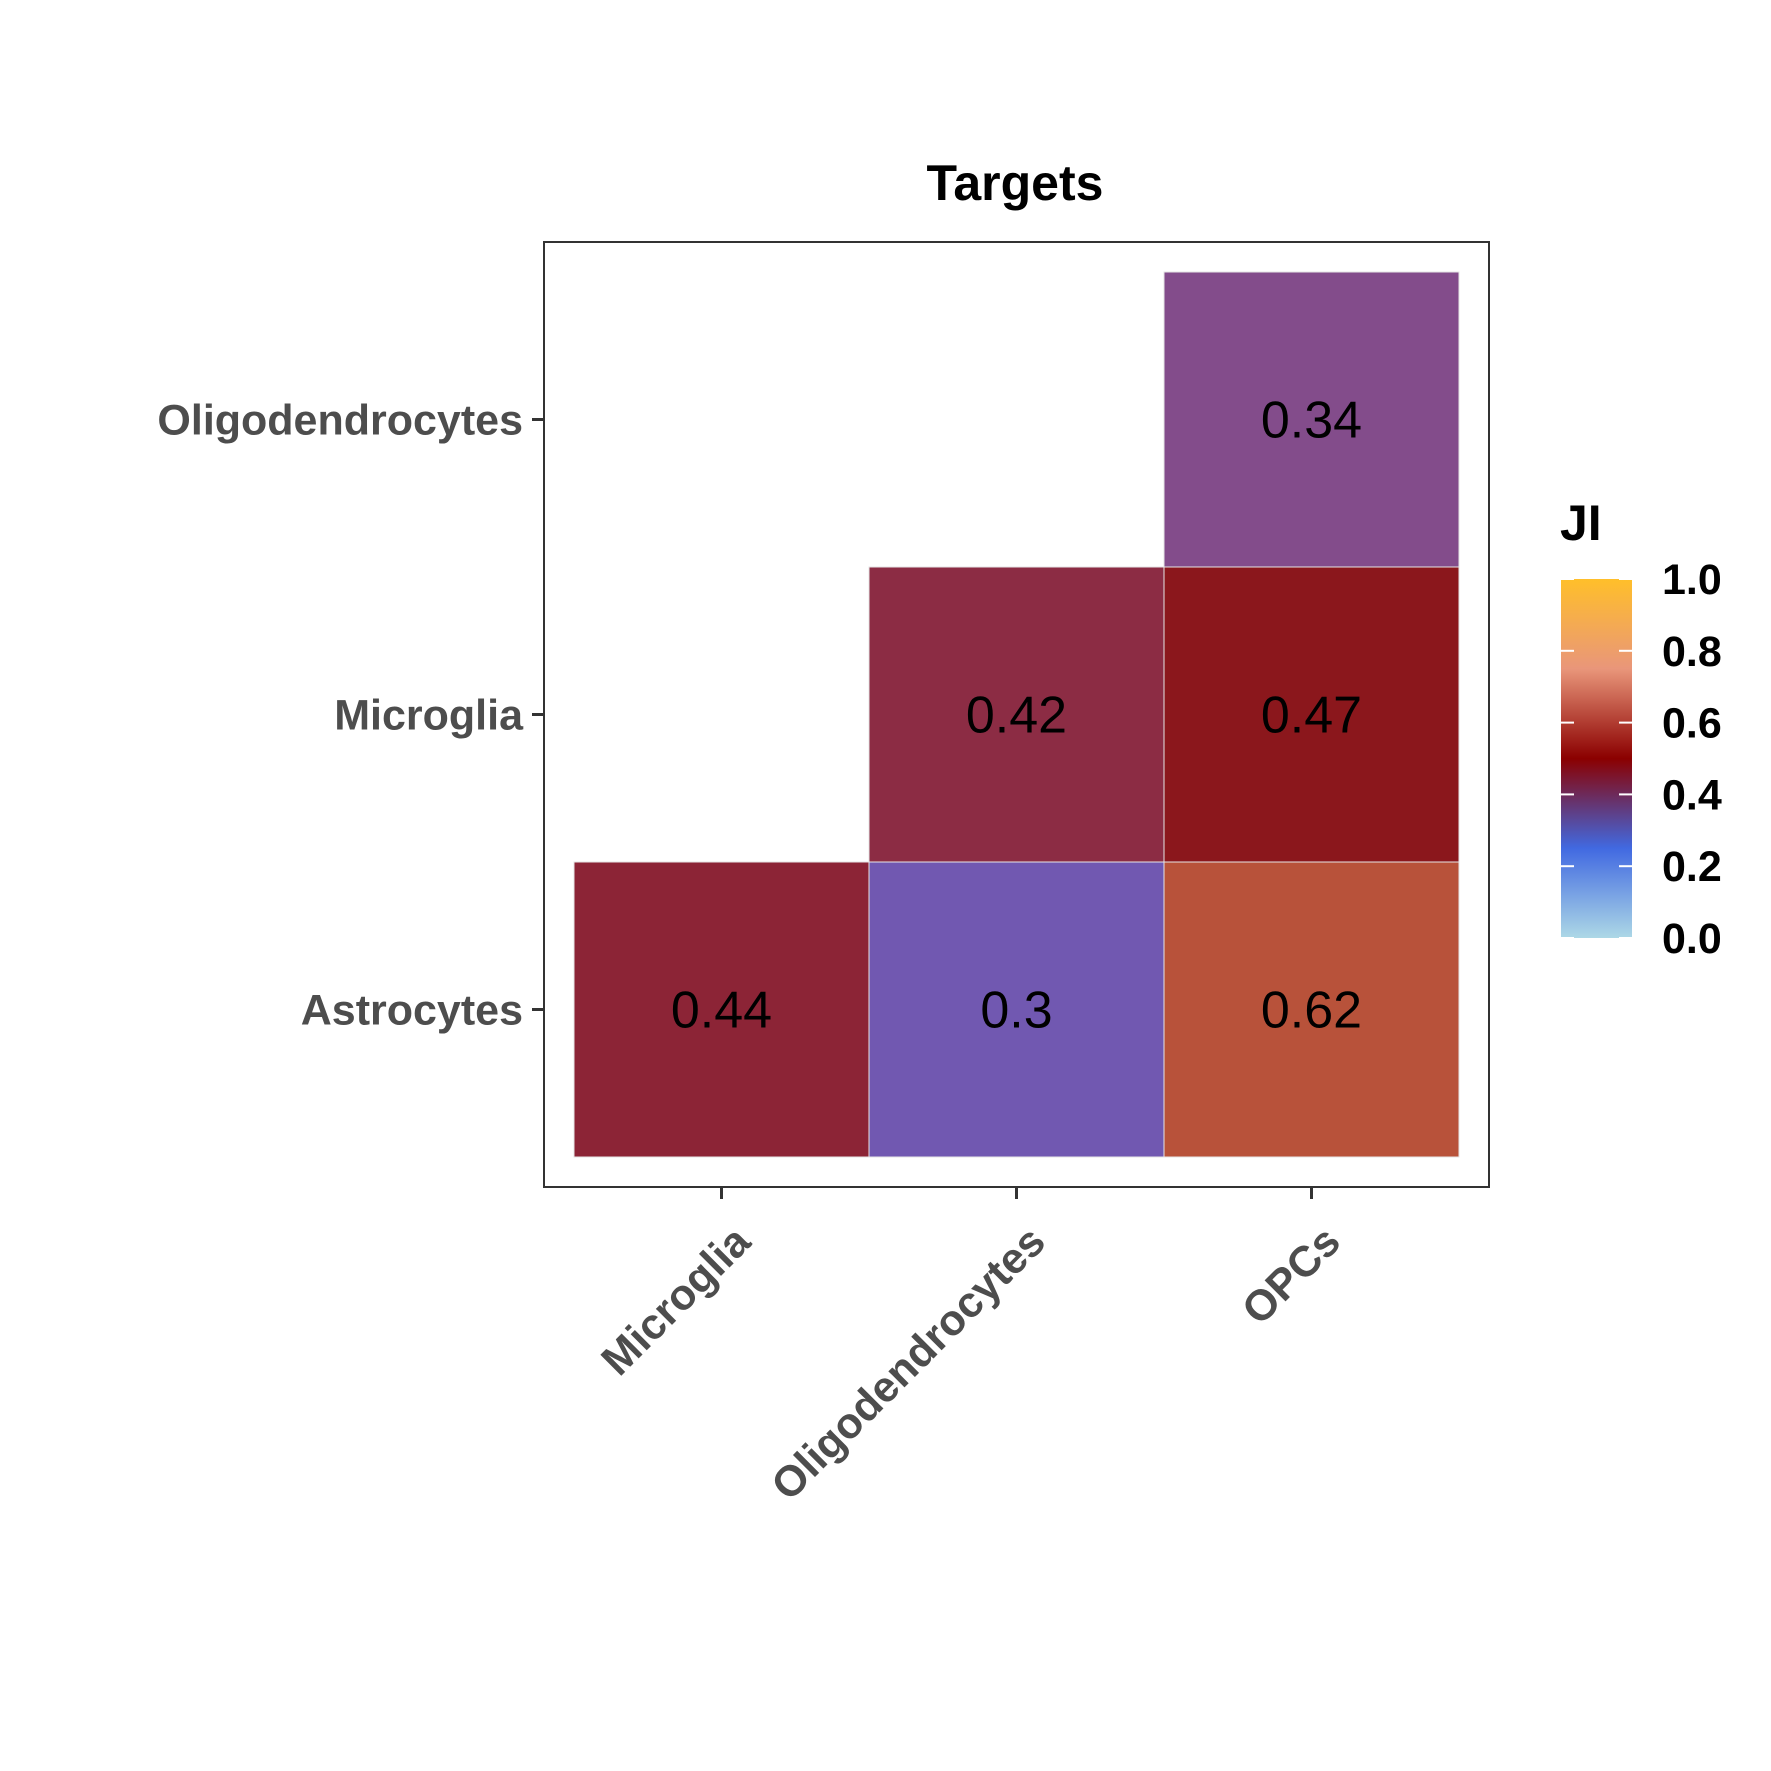  Describe the element at coordinates (1692, 652) in the screenshot. I see `legend-tick-label-0-8: 0.8` at that location.